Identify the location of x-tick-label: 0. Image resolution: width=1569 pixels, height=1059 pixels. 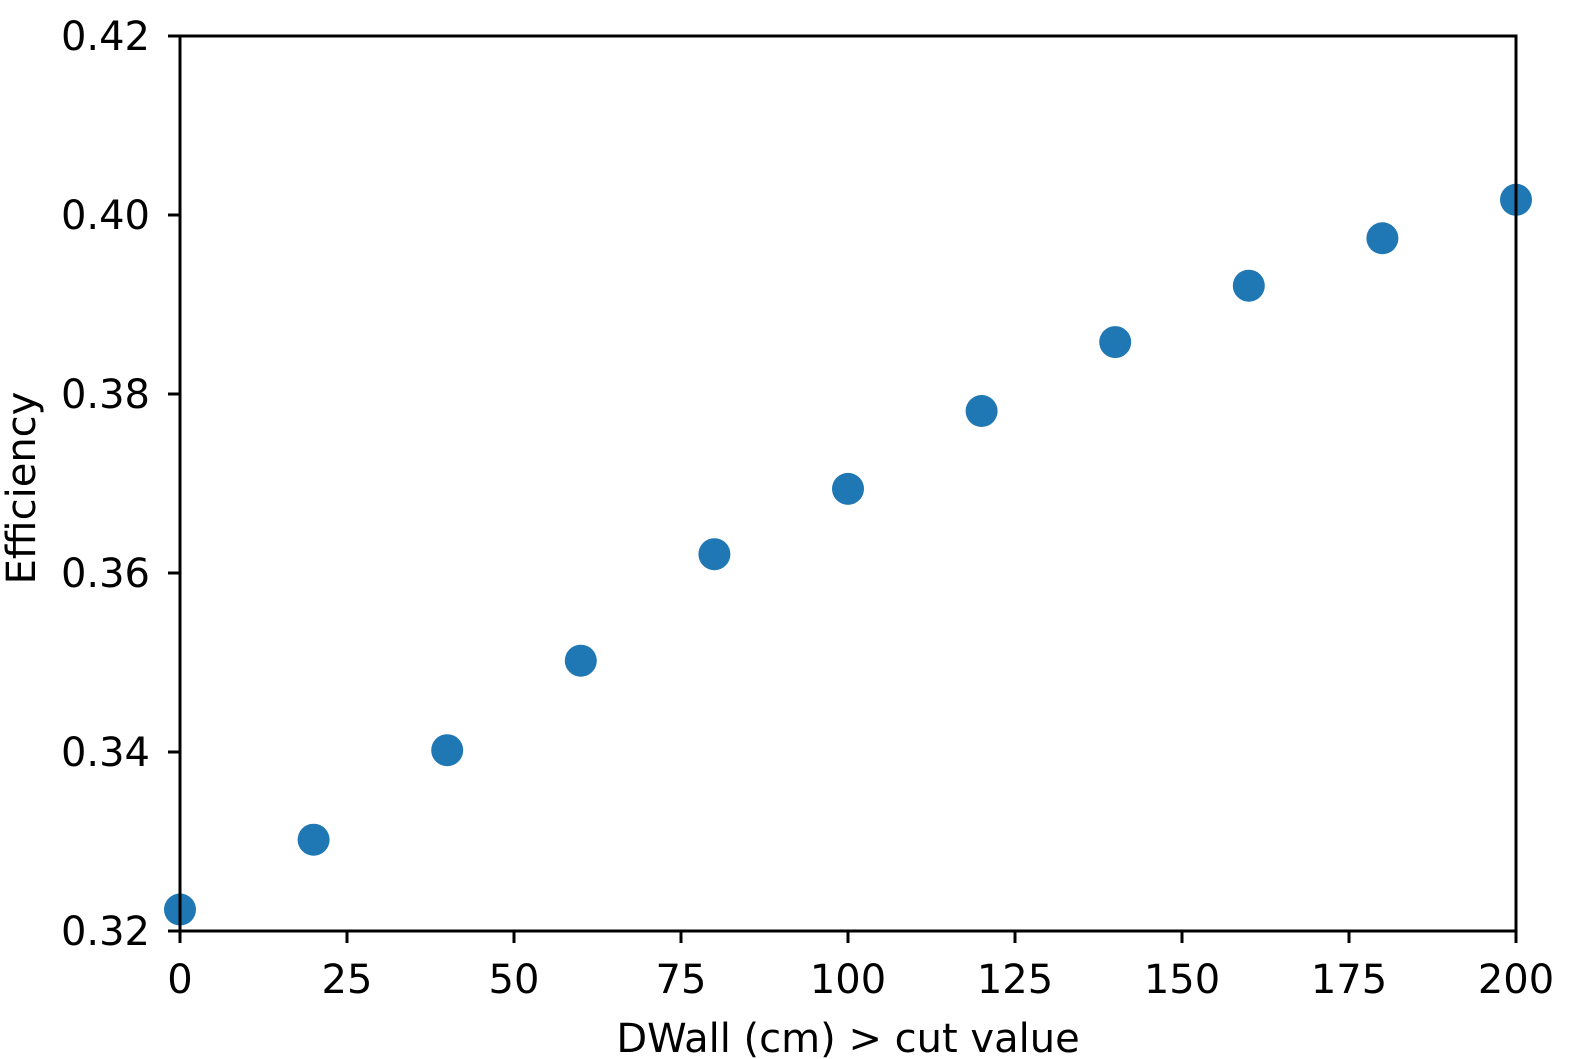
(179, 980).